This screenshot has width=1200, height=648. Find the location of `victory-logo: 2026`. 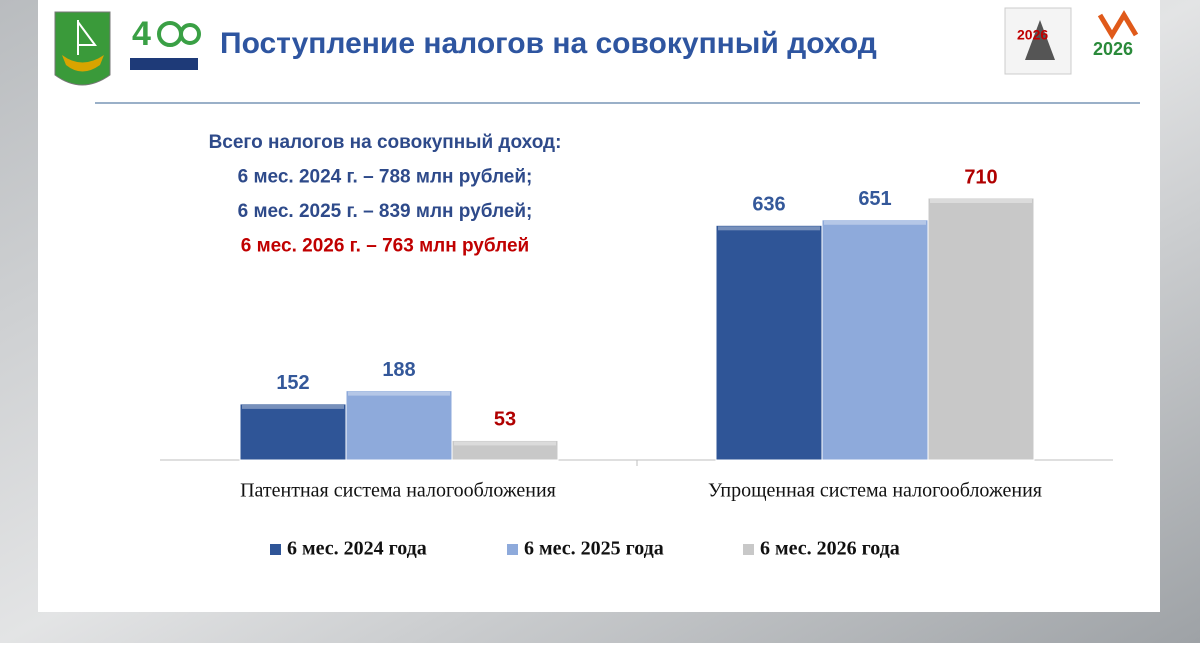

victory-logo: 2026 is located at coordinates (1116, 34).